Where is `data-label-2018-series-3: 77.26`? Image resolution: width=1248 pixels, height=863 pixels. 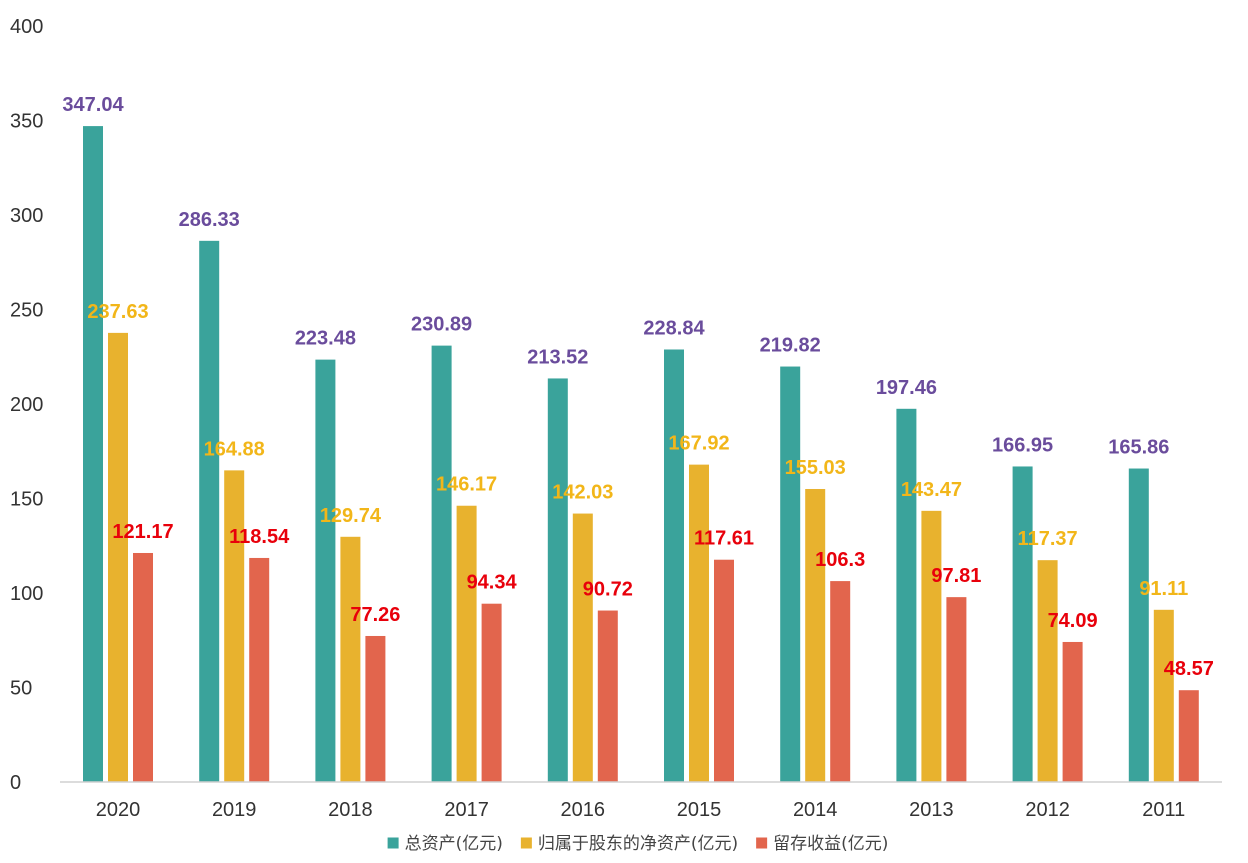
data-label-2018-series-3: 77.26 is located at coordinates (375, 615).